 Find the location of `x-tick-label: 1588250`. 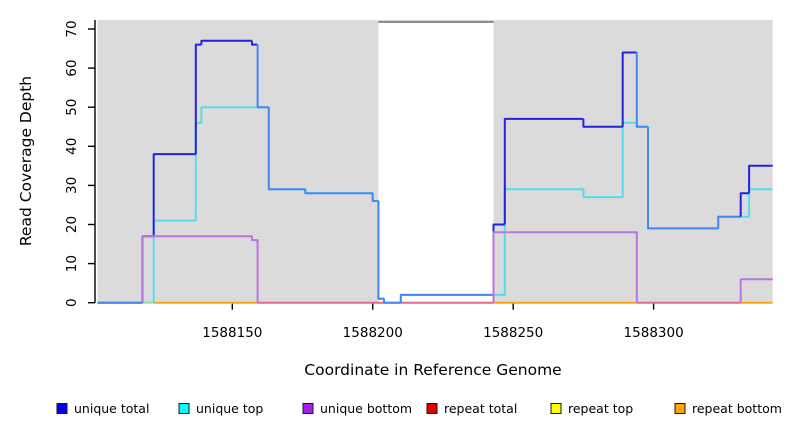

x-tick-label: 1588250 is located at coordinates (513, 333).